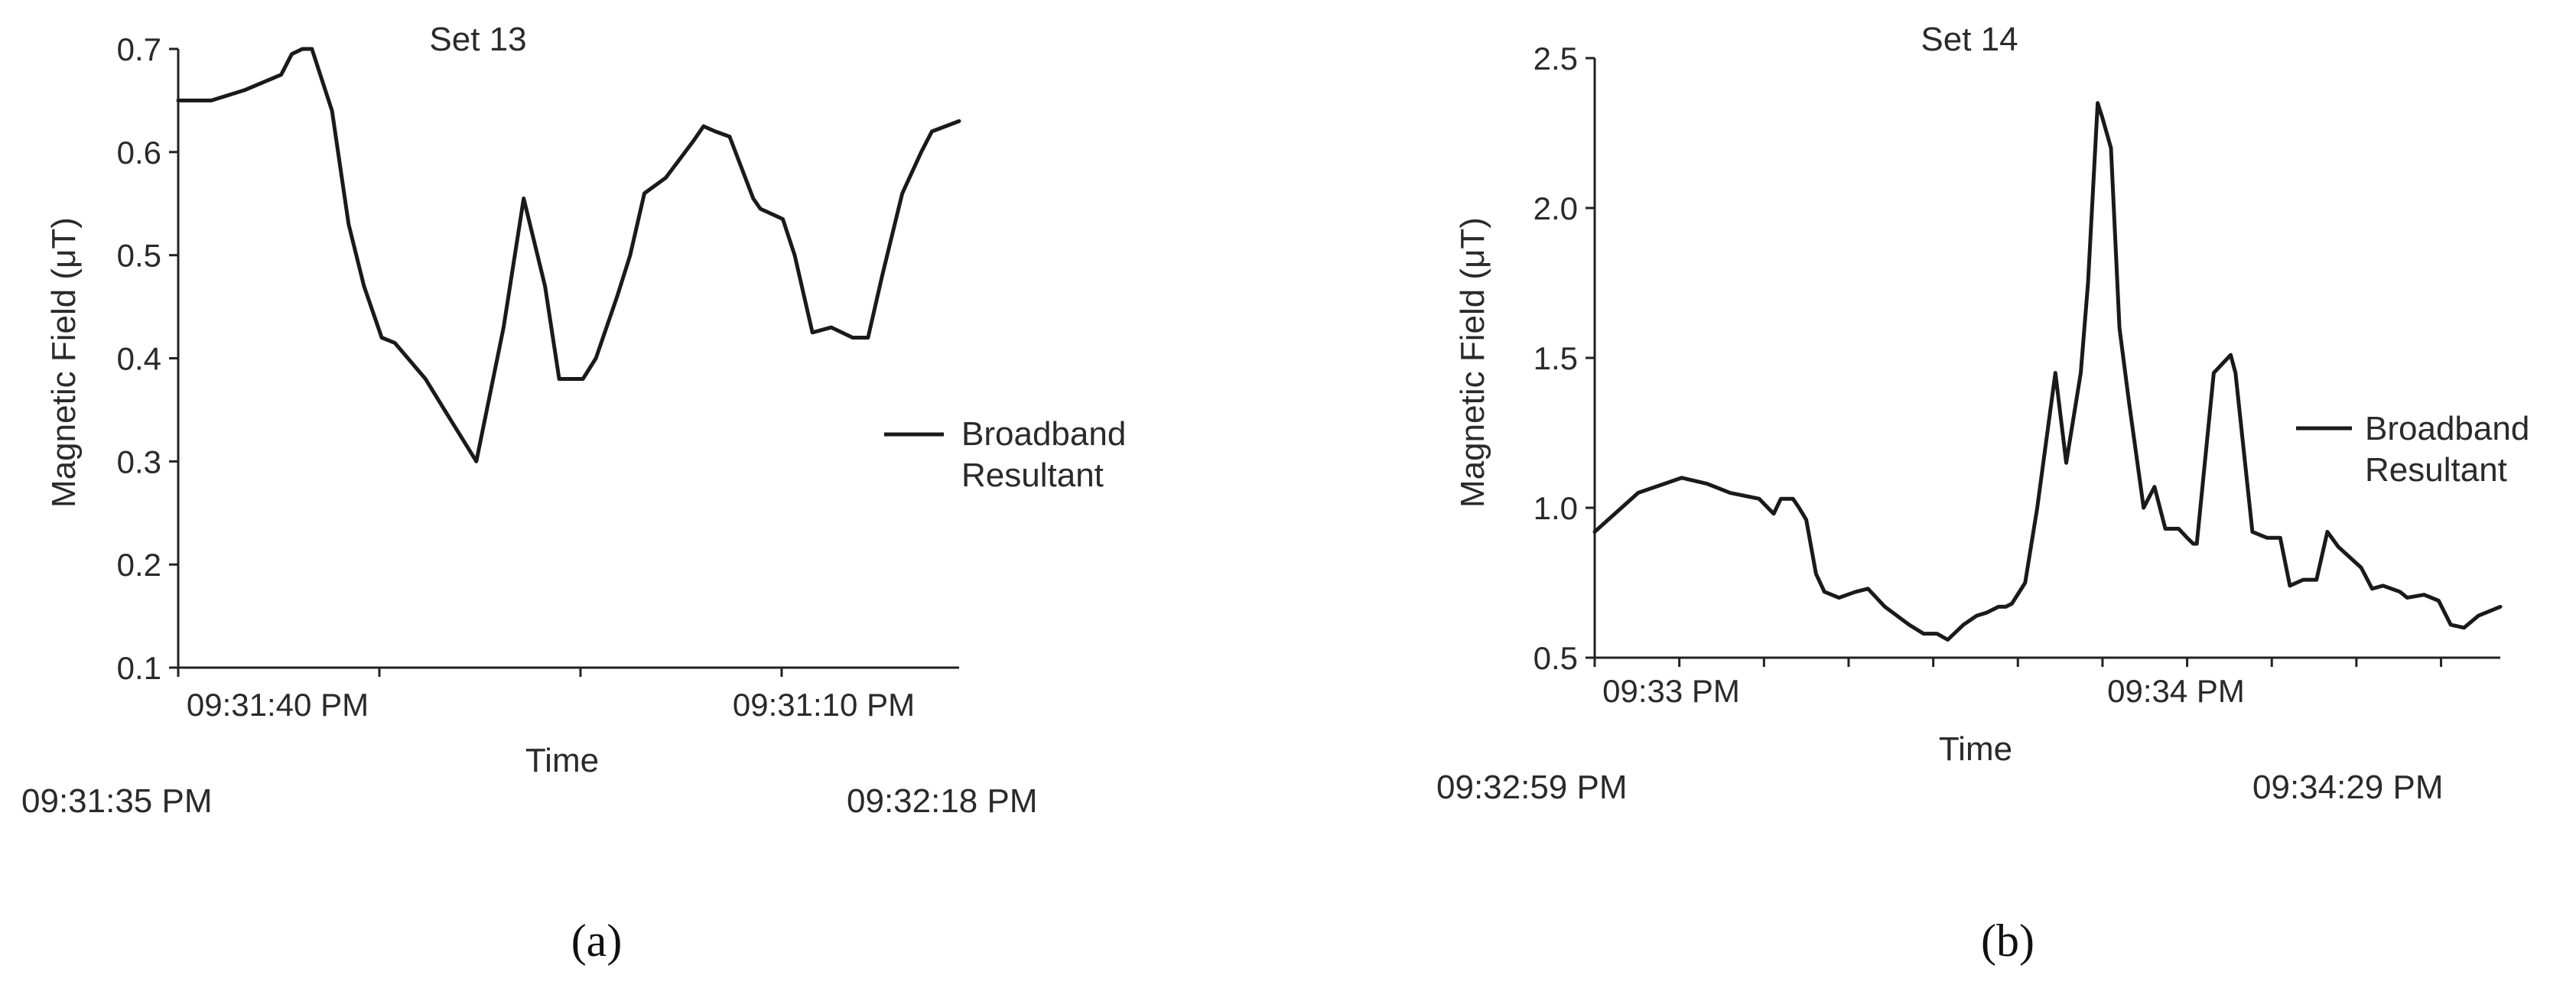 The image size is (2576, 985). What do you see at coordinates (139, 49) in the screenshot?
I see `y-tick-label-a-6: 0.7` at bounding box center [139, 49].